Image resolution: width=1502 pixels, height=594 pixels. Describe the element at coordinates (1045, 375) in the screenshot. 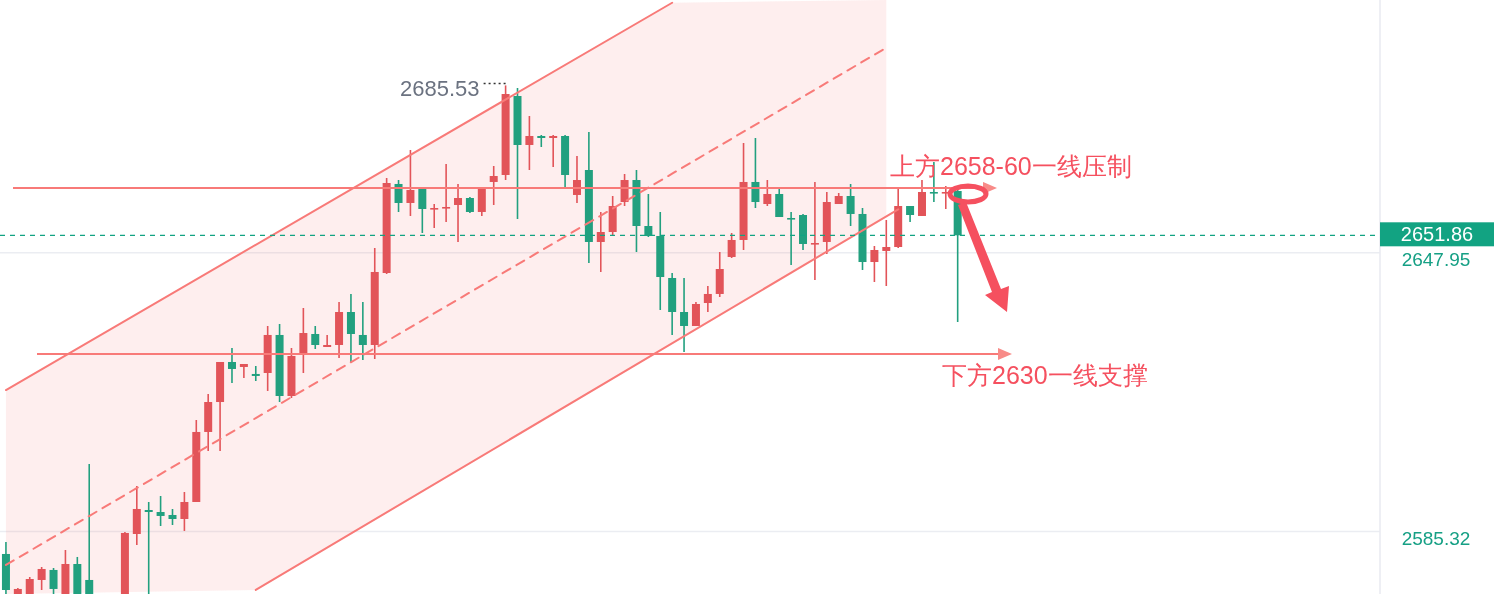

I see `annotation: 下方2630一线支撑` at that location.